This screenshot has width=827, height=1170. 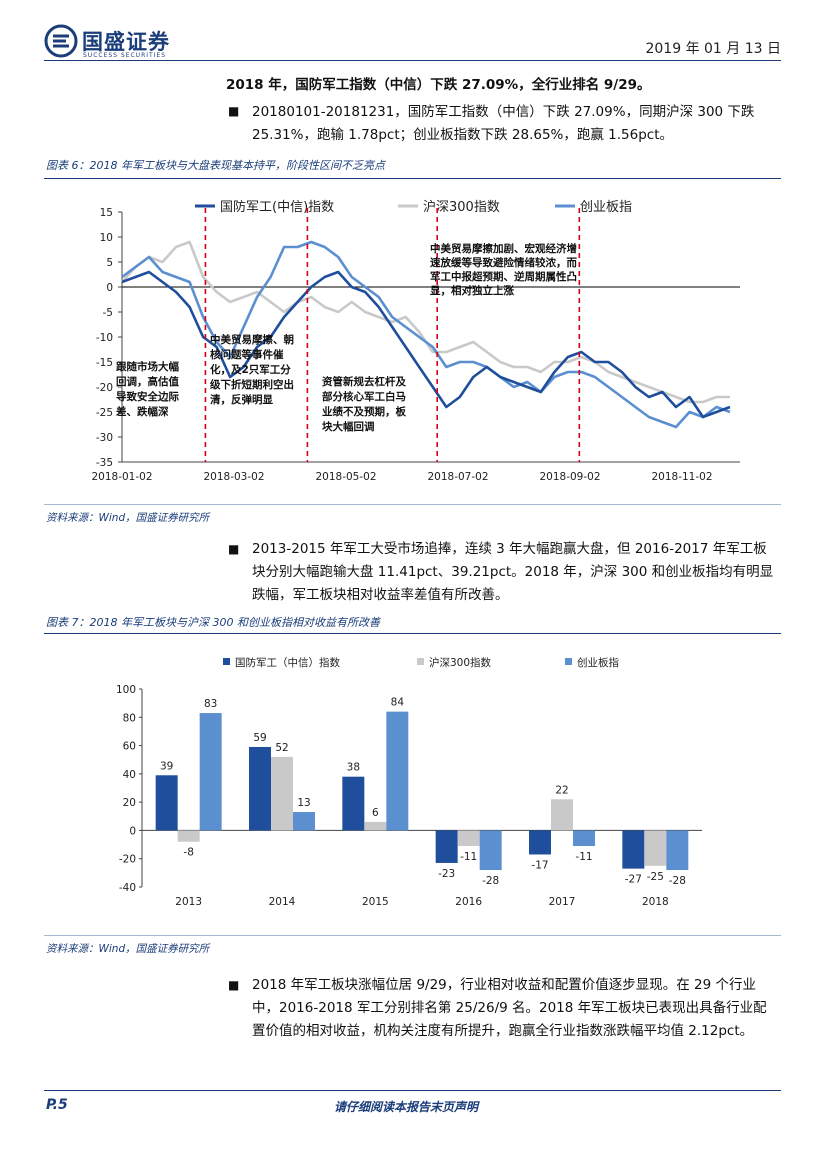 I want to click on footer-disclaimer: 请仔细阅读本报告末页声明, so click(x=406, y=1107).